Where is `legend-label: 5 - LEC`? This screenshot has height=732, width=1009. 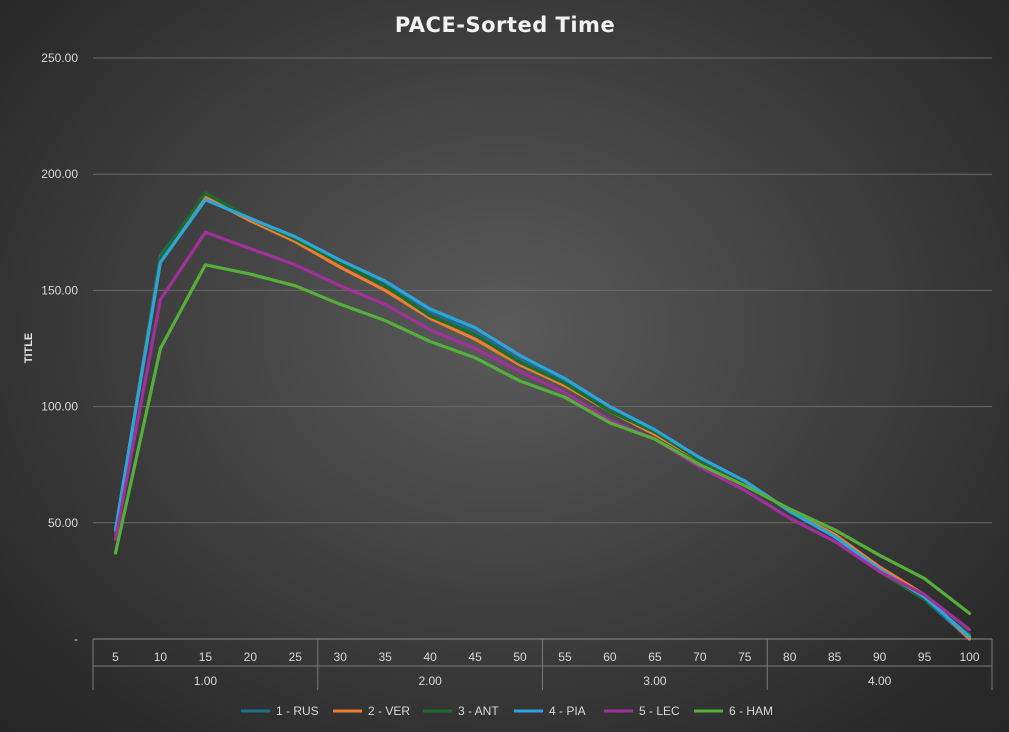
legend-label: 5 - LEC is located at coordinates (659, 711).